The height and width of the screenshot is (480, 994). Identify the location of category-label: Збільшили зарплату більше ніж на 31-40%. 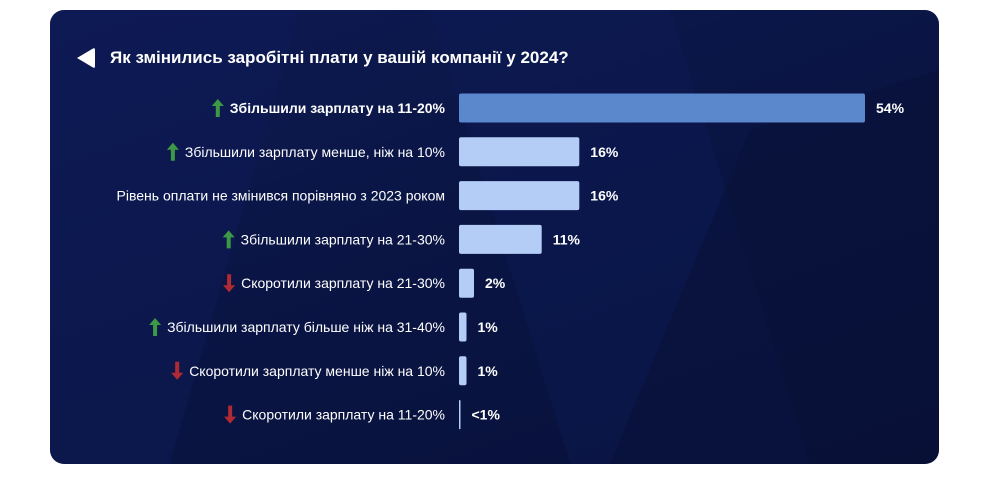
(306, 327).